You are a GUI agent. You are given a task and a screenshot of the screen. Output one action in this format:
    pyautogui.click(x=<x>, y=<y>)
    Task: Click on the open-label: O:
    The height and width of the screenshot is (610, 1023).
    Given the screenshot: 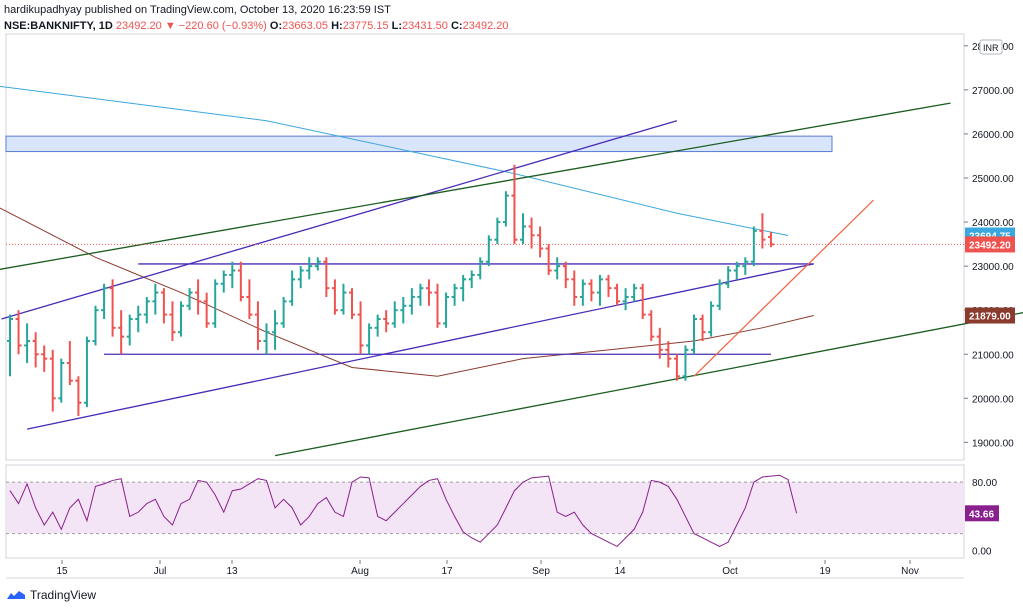 What is the action you would take?
    pyautogui.click(x=276, y=26)
    